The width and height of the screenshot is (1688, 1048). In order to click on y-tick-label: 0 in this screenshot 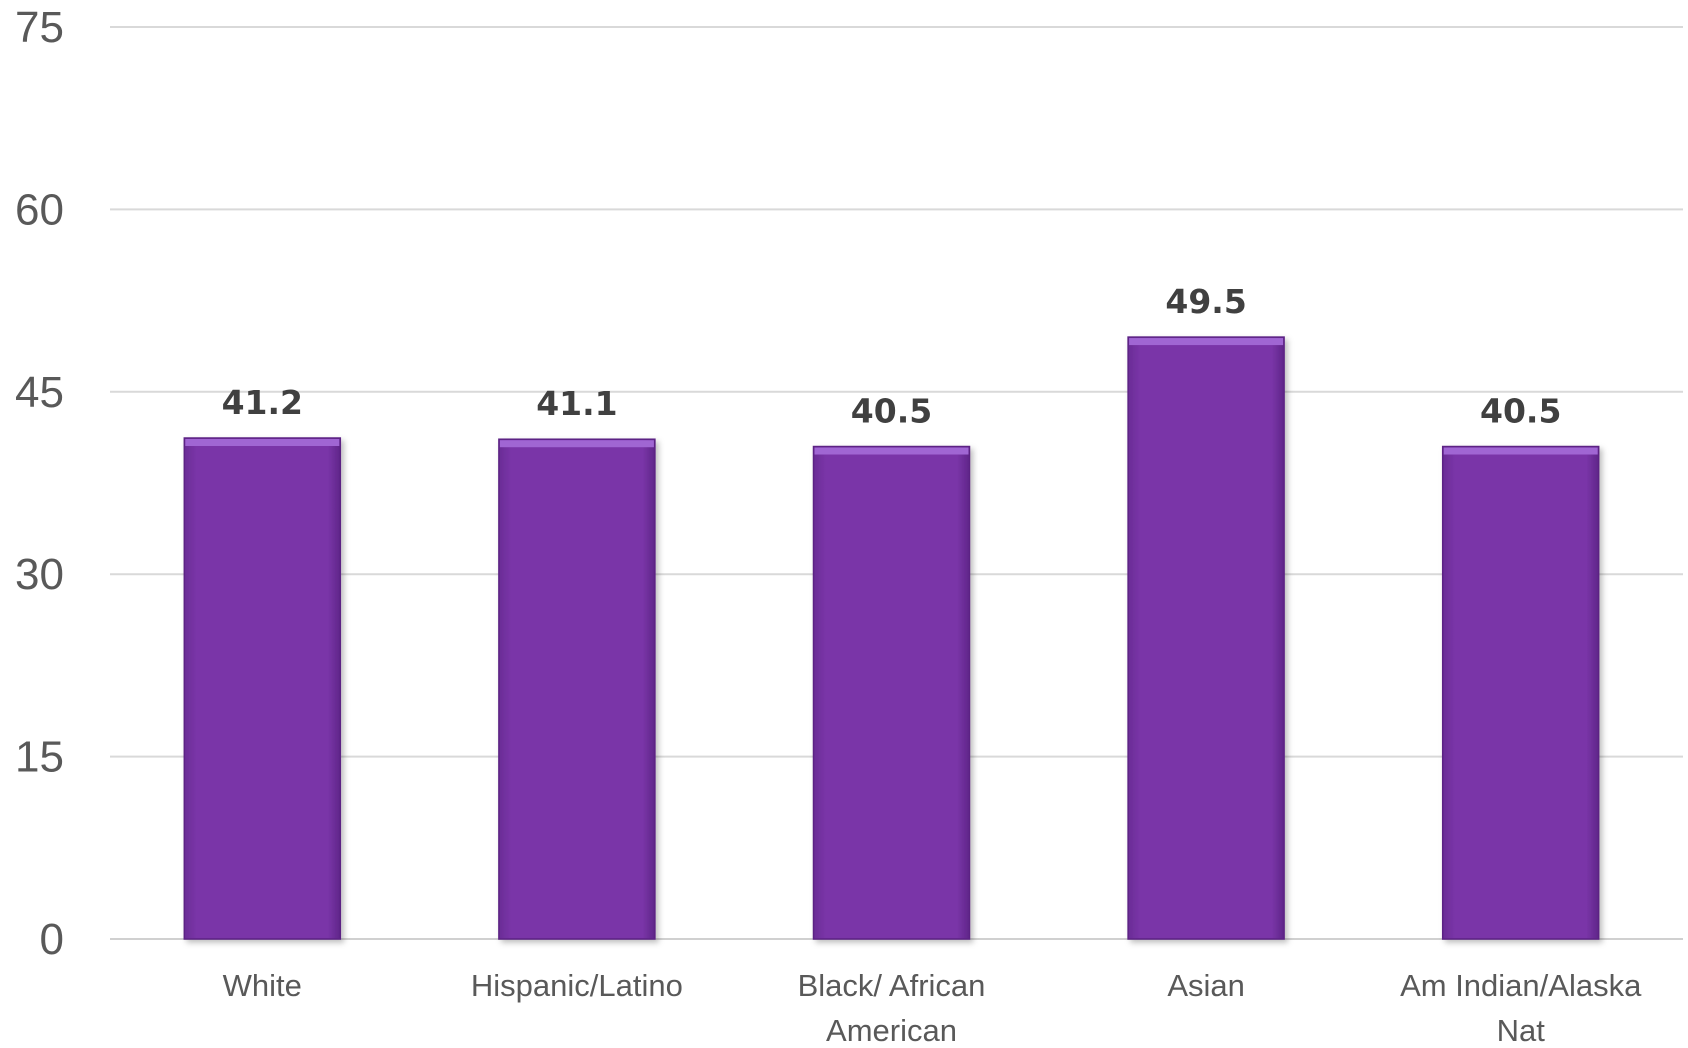, I will do `click(52, 939)`.